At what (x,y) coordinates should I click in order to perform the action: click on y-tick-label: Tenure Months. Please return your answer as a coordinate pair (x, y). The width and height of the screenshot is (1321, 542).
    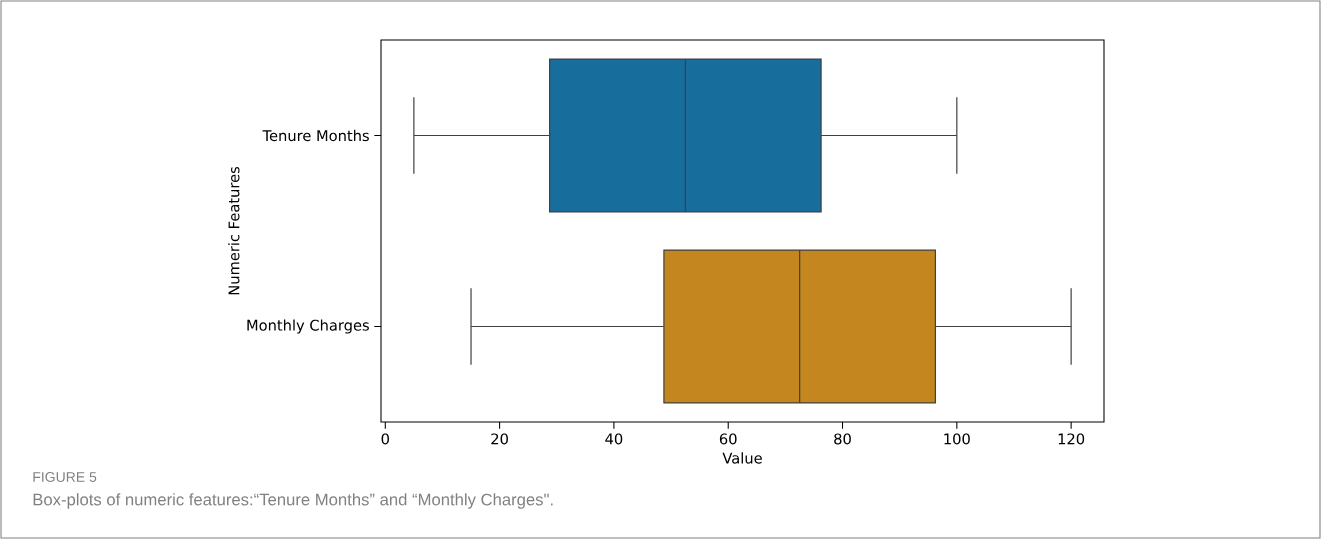
    Looking at the image, I should click on (315, 135).